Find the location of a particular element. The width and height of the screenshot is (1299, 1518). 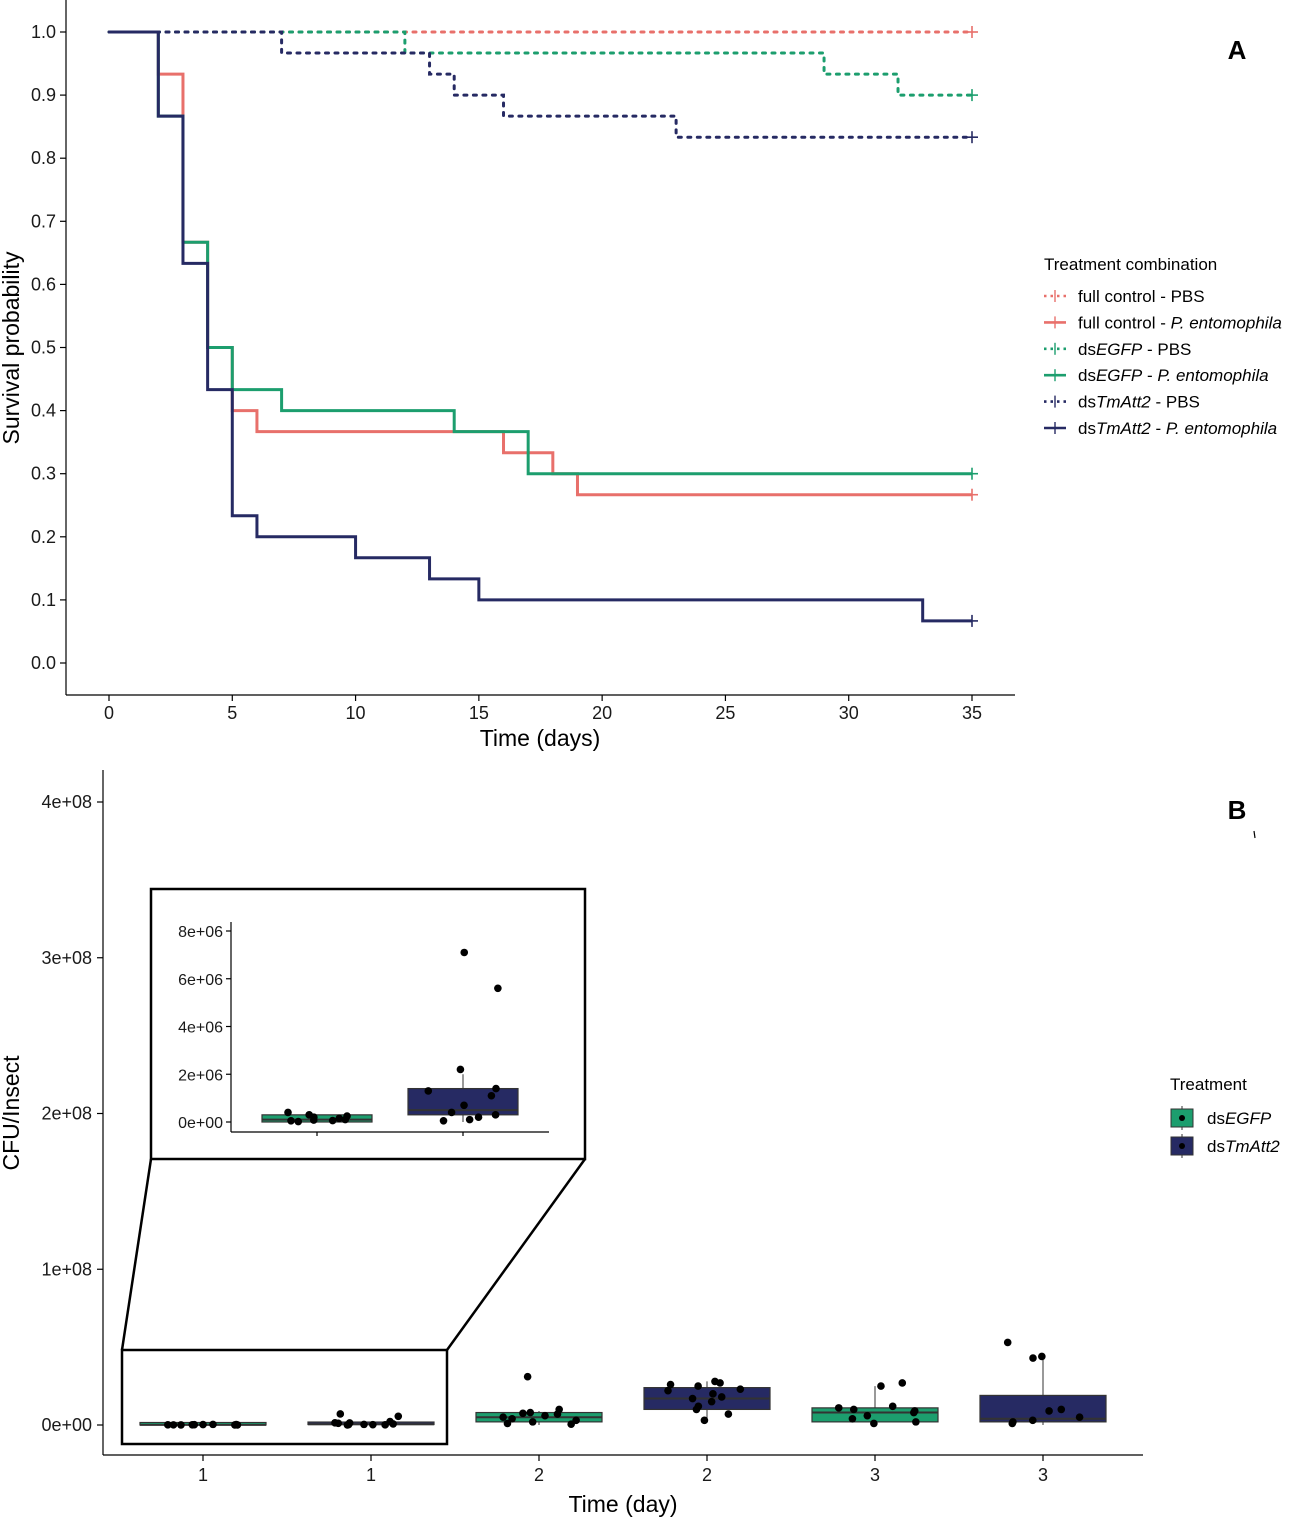

legend-label-b-0: dsEGFP is located at coordinates (1239, 1118).